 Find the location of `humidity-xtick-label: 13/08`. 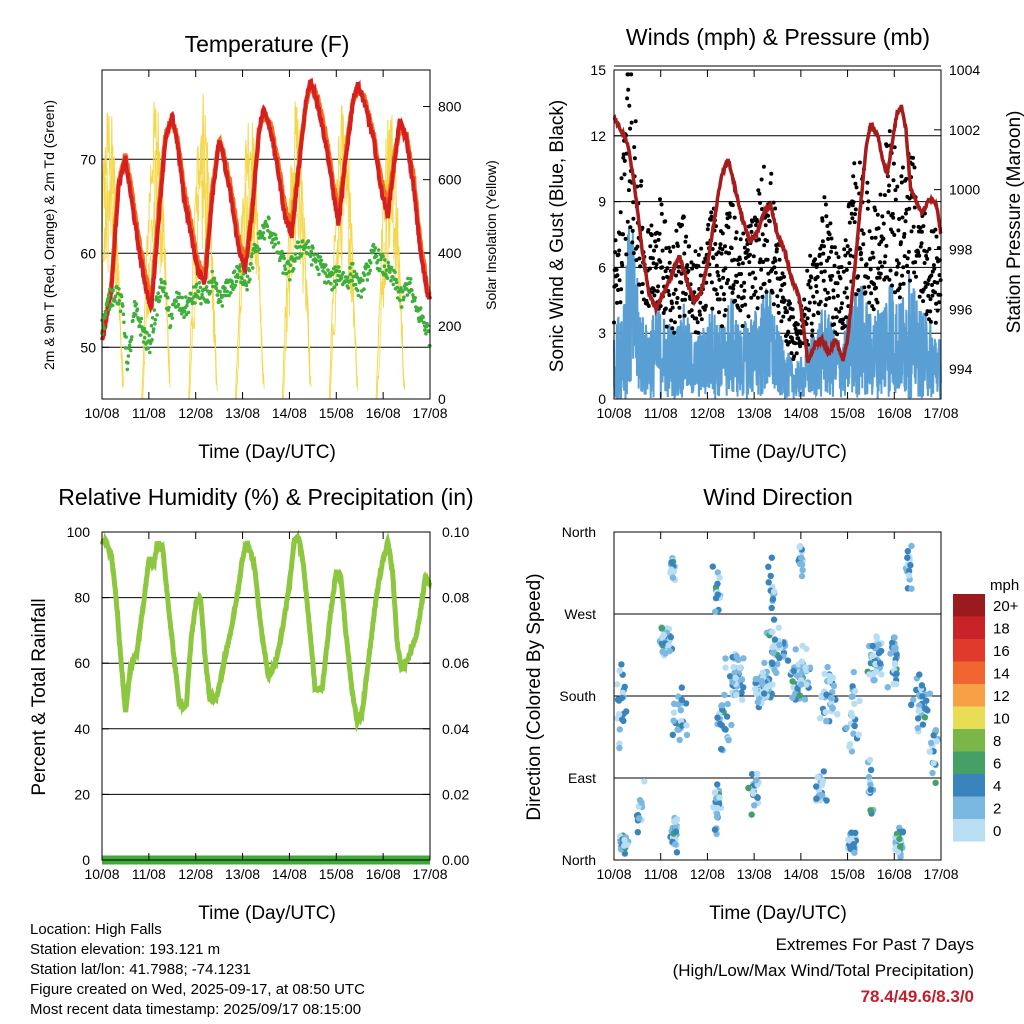

humidity-xtick-label: 13/08 is located at coordinates (242, 874).